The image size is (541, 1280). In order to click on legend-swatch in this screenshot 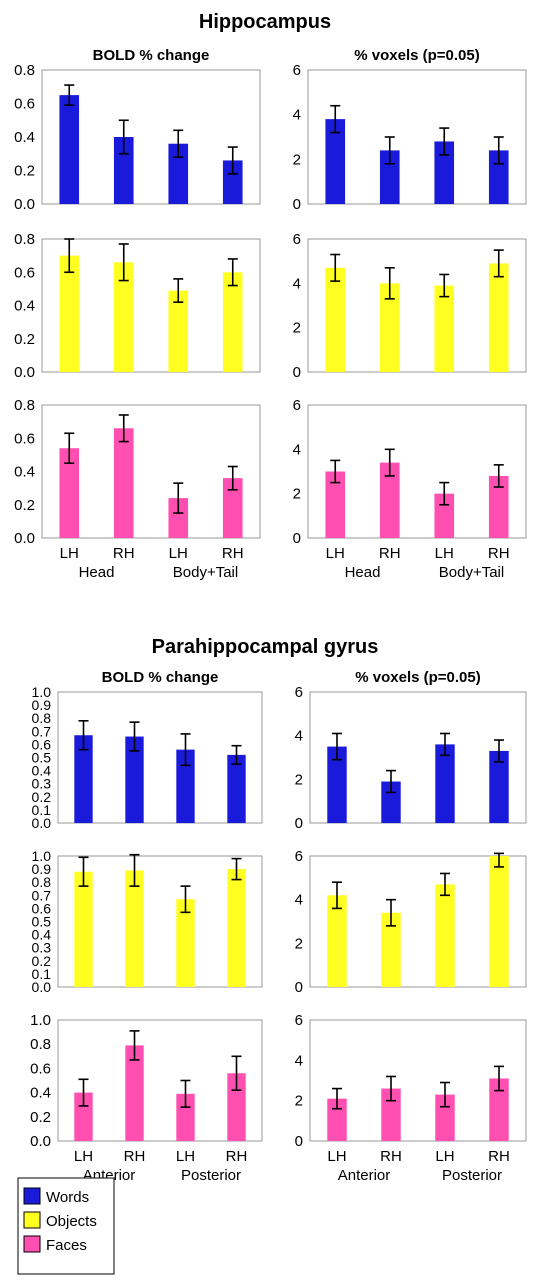, I will do `click(32, 1220)`.